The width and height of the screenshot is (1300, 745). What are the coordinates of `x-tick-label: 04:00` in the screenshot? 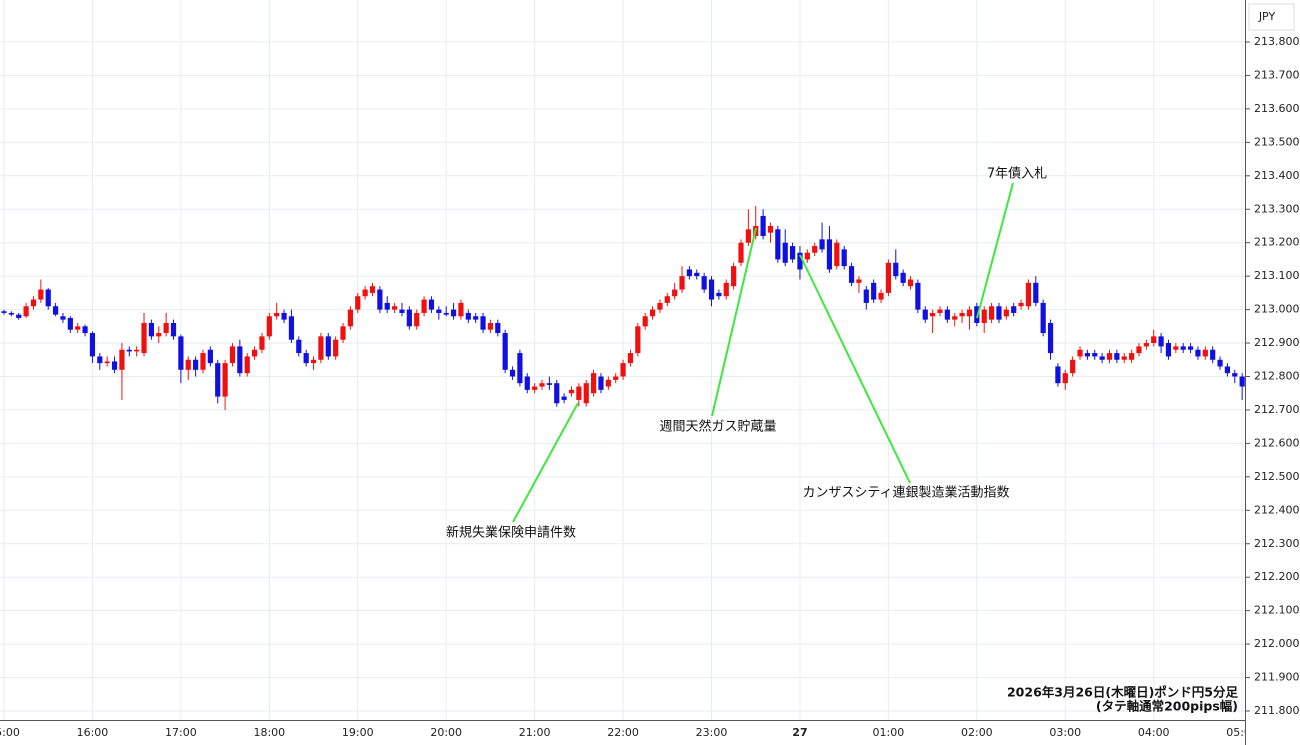 It's located at (1154, 732).